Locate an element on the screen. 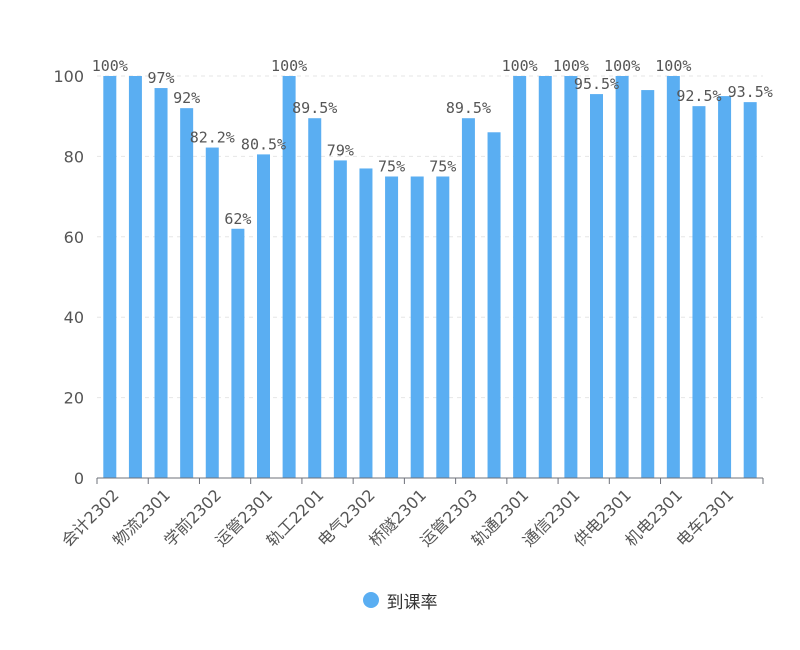 The image size is (800, 650). legend-marker-icon is located at coordinates (370, 600).